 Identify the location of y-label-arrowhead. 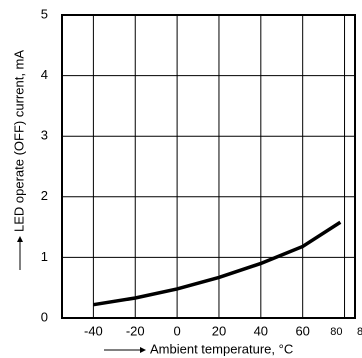
(20, 239).